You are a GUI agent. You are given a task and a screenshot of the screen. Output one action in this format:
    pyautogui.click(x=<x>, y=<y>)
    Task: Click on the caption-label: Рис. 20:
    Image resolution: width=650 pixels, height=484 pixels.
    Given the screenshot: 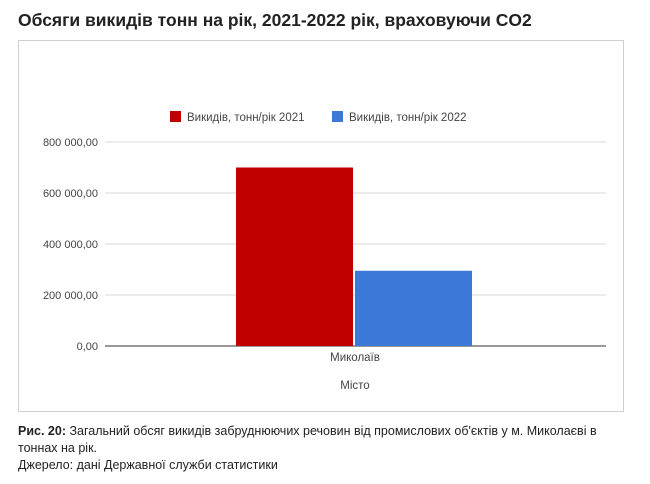 What is the action you would take?
    pyautogui.click(x=42, y=431)
    